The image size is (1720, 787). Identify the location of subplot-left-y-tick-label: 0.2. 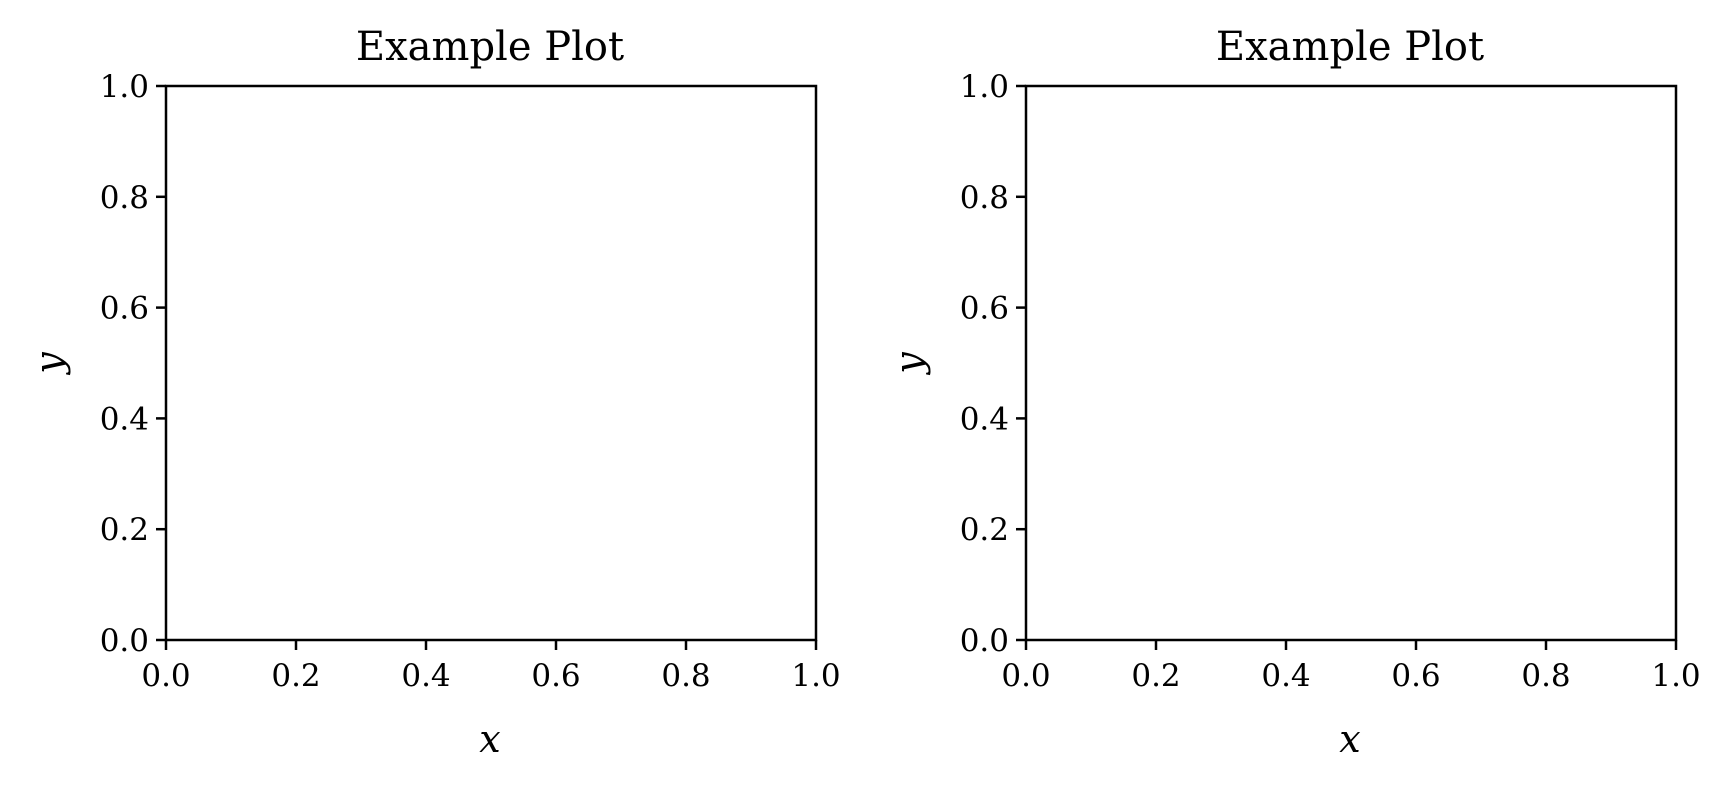
(124, 530).